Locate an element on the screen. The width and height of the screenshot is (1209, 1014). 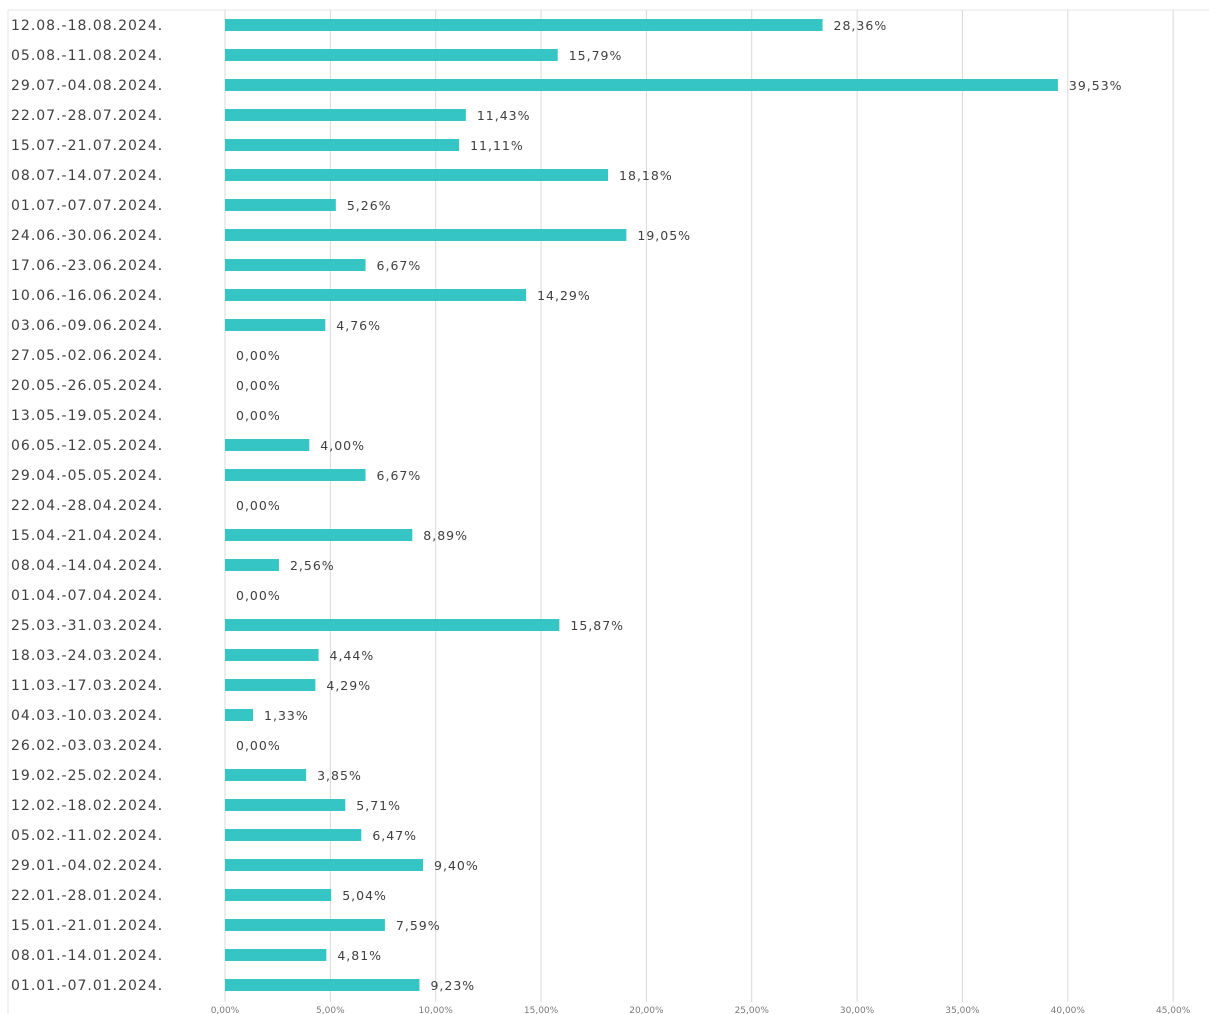
data-label: 8,89% is located at coordinates (445, 535).